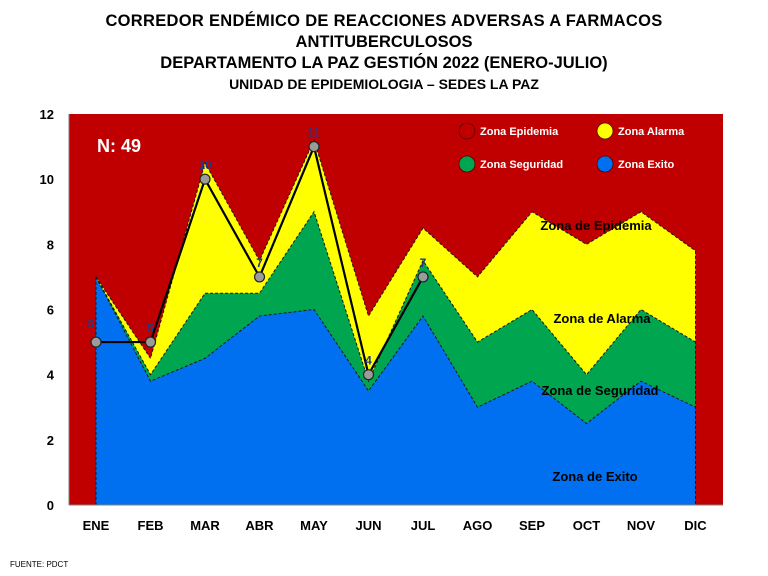  Describe the element at coordinates (50, 505) in the screenshot. I see `y-tick-label: 0` at that location.